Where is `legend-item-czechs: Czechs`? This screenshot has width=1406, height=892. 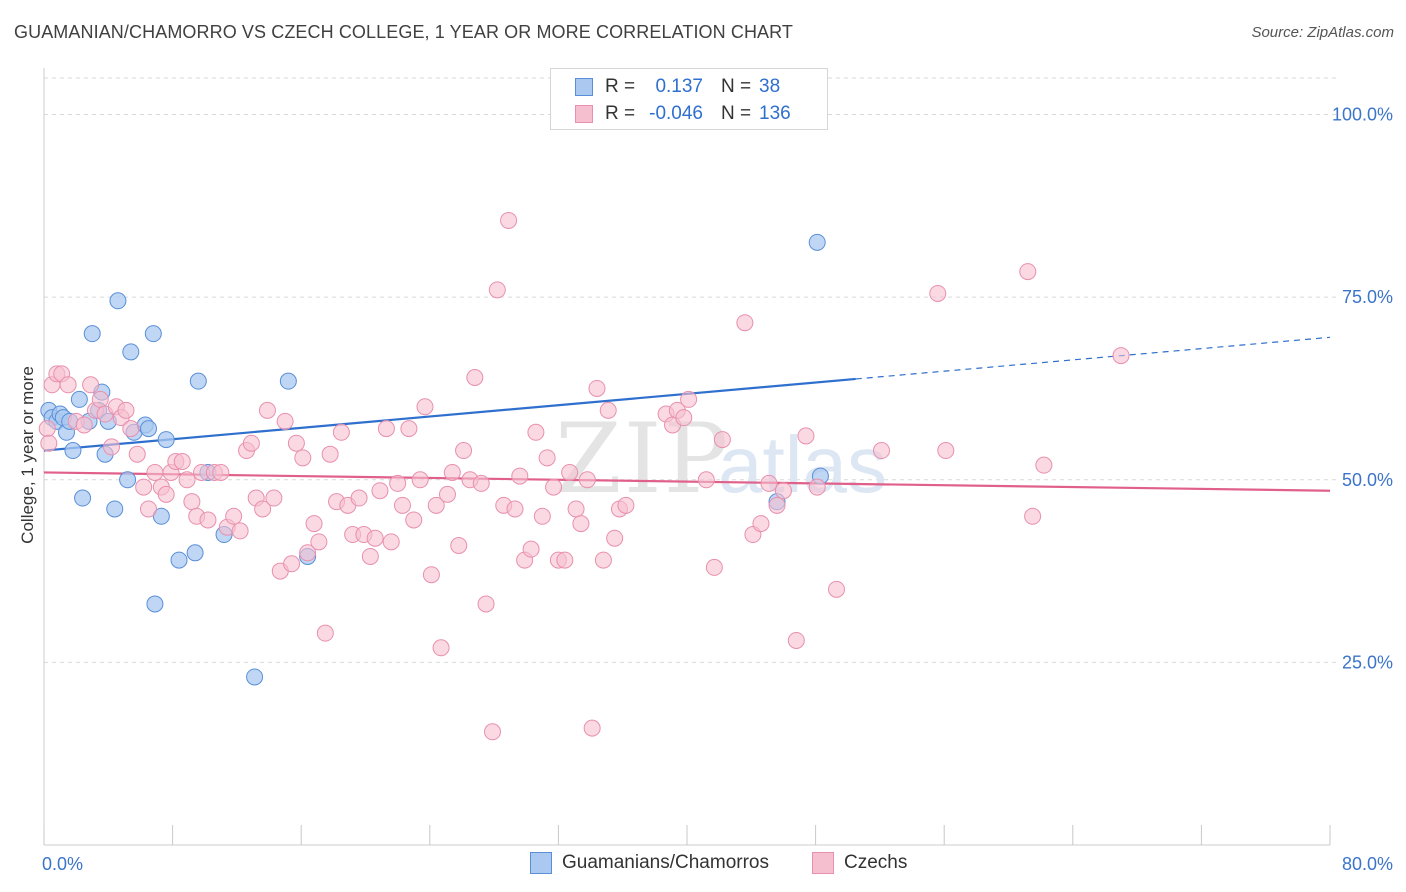
legend-item-czechs: Czechs is located at coordinates (859, 863).